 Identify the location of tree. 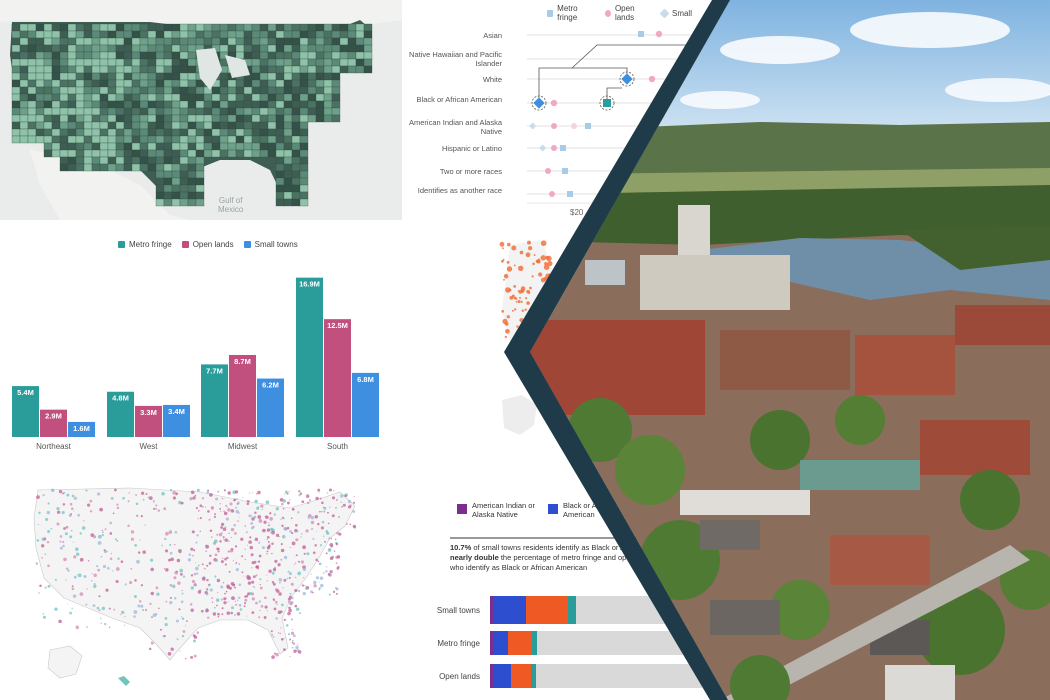
(780, 440).